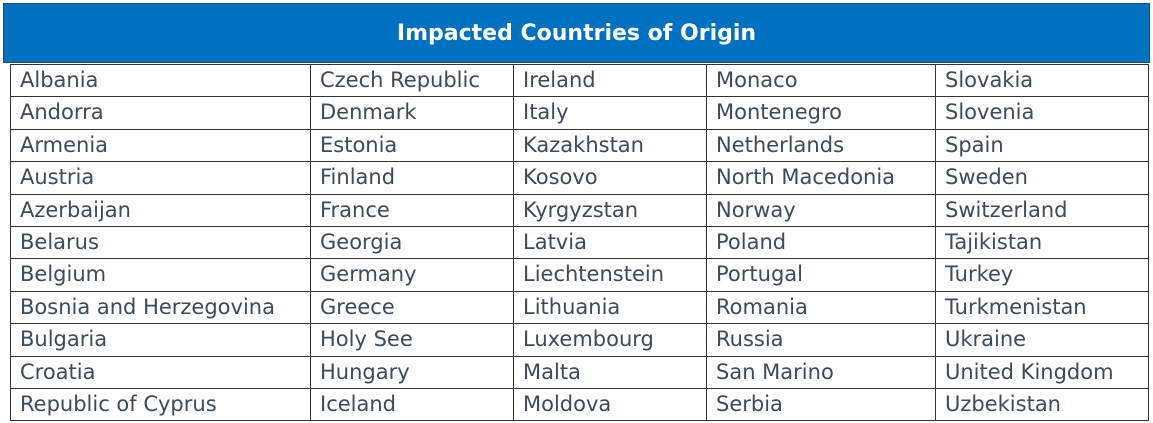 This screenshot has width=1153, height=423. Describe the element at coordinates (412, 308) in the screenshot. I see `table-cell: Greece` at that location.